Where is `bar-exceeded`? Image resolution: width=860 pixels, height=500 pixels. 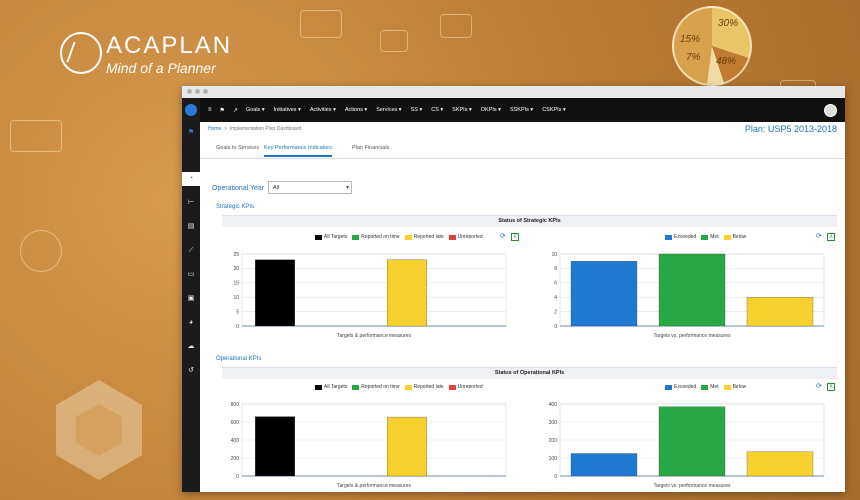 bar-exceeded is located at coordinates (604, 294).